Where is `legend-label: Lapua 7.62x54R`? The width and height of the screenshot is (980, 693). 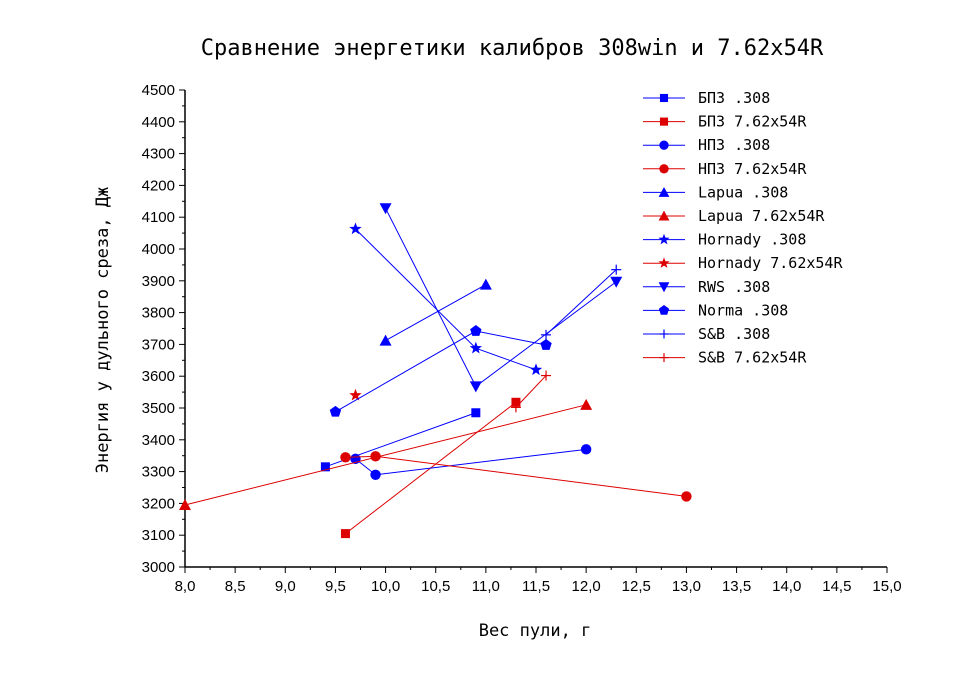
legend-label: Lapua 7.62x54R is located at coordinates (761, 216).